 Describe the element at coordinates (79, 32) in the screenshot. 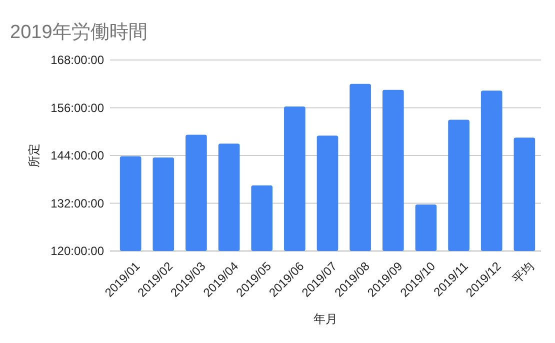

I see `chart-title: 2019年労働時間` at that location.